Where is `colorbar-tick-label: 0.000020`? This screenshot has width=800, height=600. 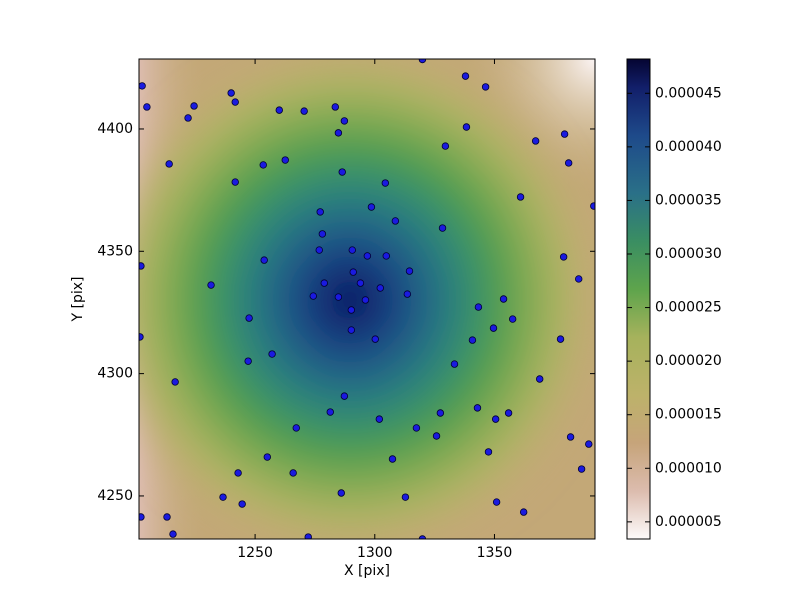
colorbar-tick-label: 0.000020 is located at coordinates (688, 361).